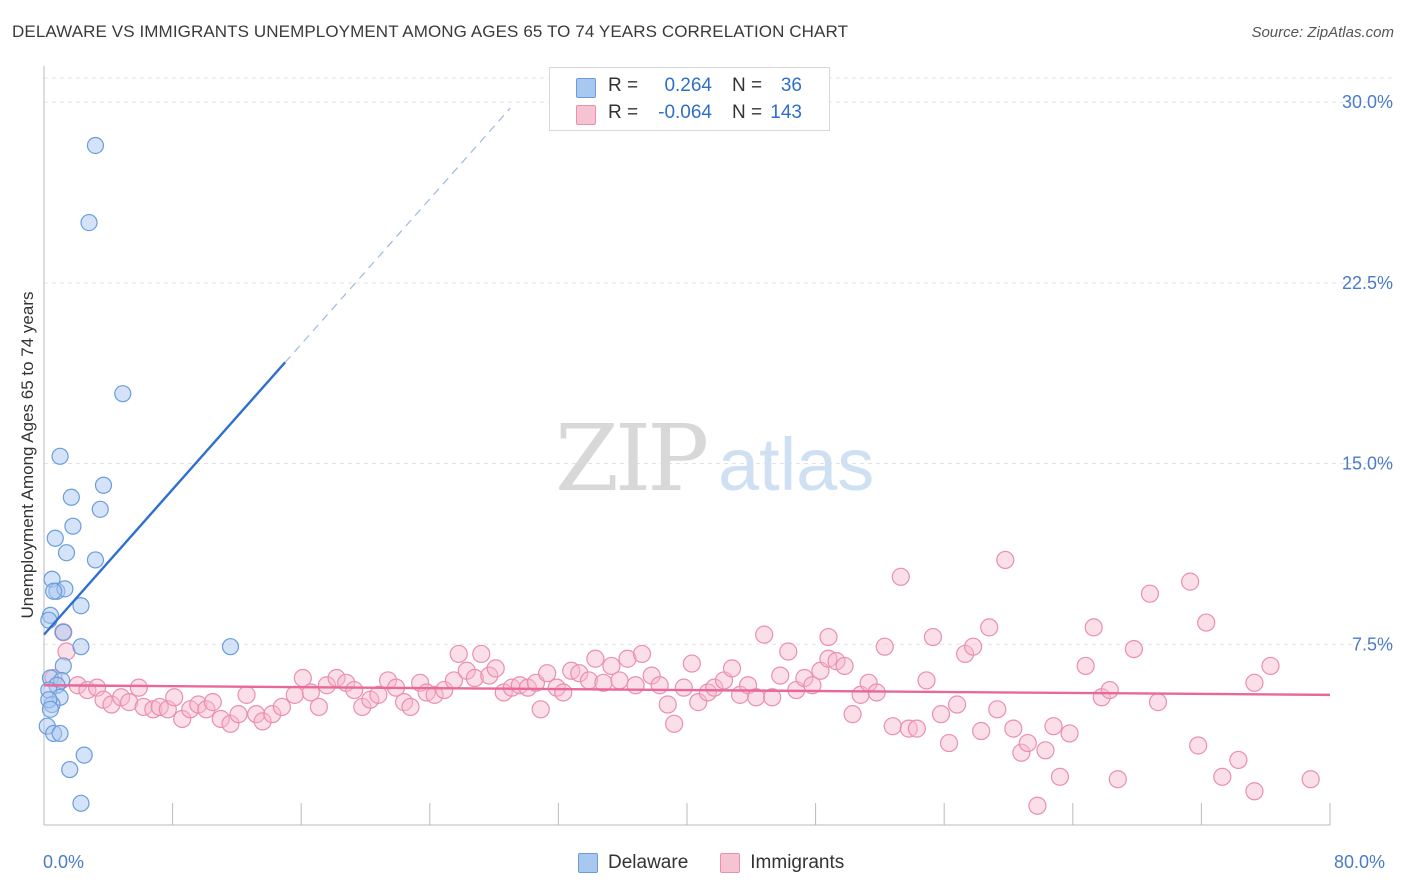 Image resolution: width=1406 pixels, height=892 pixels. What do you see at coordinates (1322, 32) in the screenshot?
I see `source-label: Source: ZipAtlas.com` at bounding box center [1322, 32].